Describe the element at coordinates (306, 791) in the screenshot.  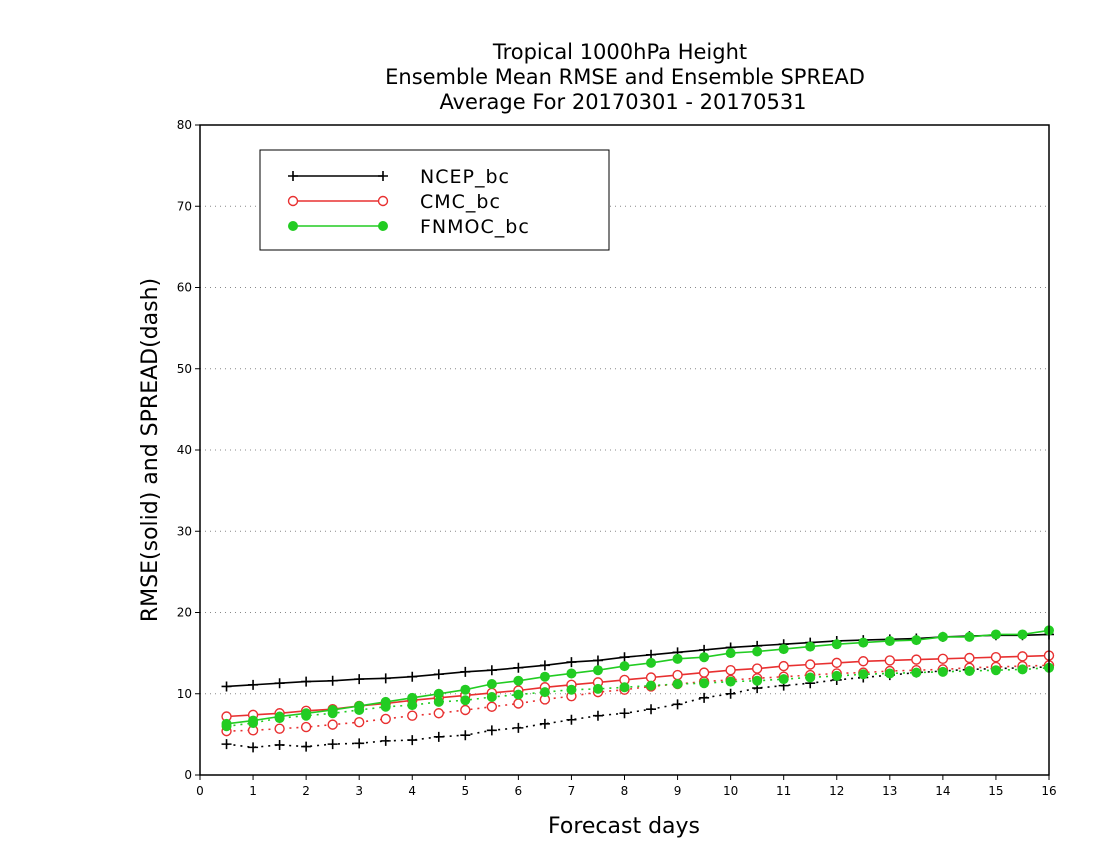
I see `x-tick-label: 2` at that location.